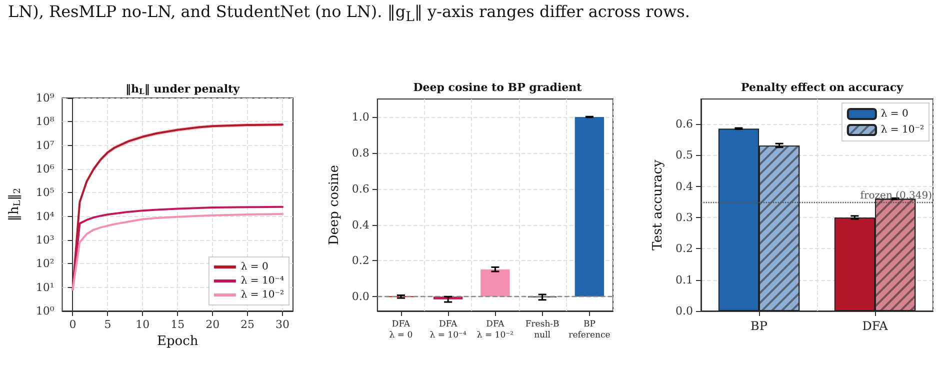  Describe the element at coordinates (45, 193) in the screenshot. I see `y-tick-label: 10⁵` at that location.